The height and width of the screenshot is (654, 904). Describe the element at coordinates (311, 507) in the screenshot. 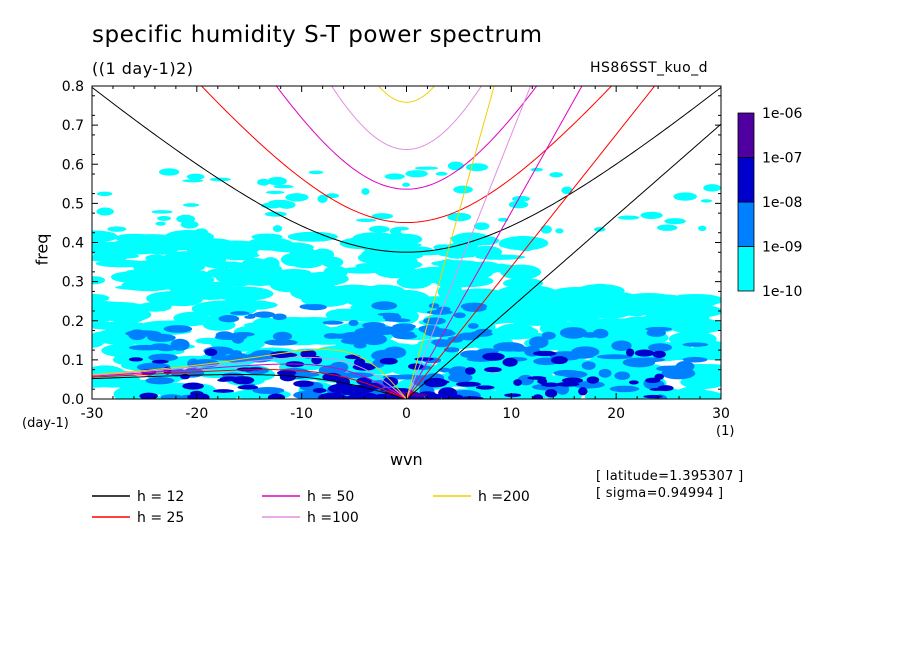

I see `legend: h = 12 h = 25 h = 50 h =100 h =200` at that location.